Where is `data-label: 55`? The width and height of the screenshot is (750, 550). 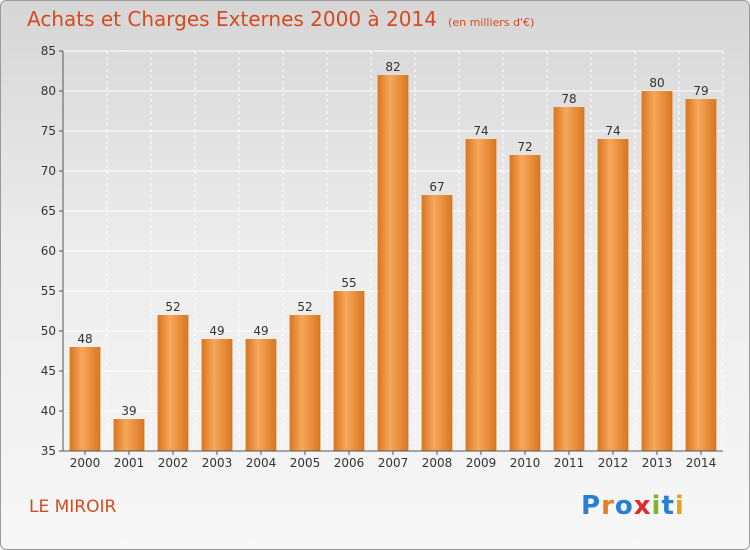
data-label: 55 is located at coordinates (348, 283).